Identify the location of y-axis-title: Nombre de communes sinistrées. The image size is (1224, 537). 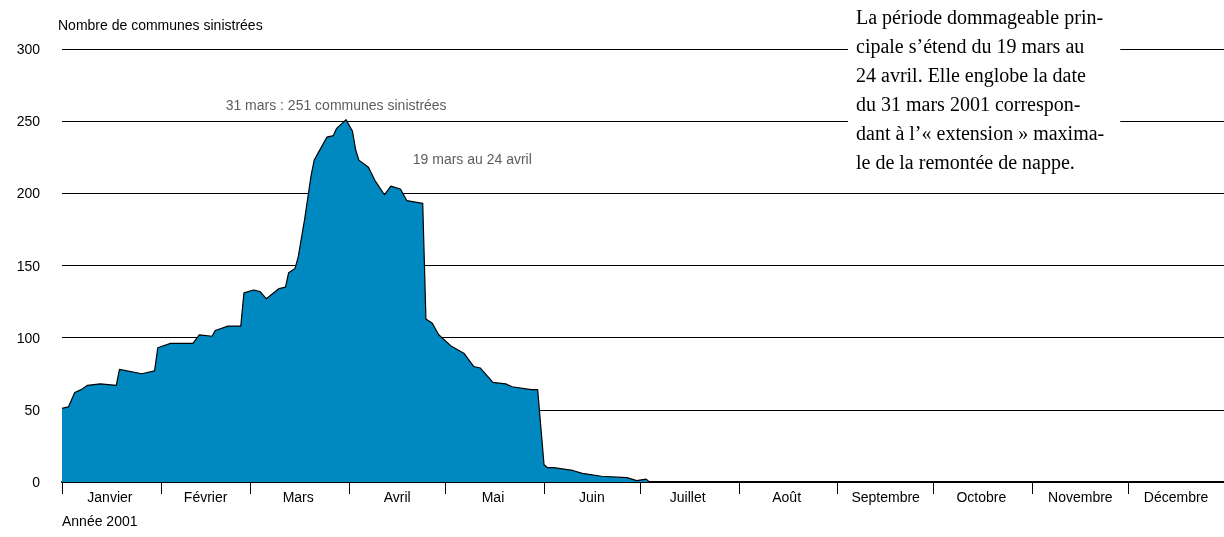
(160, 25).